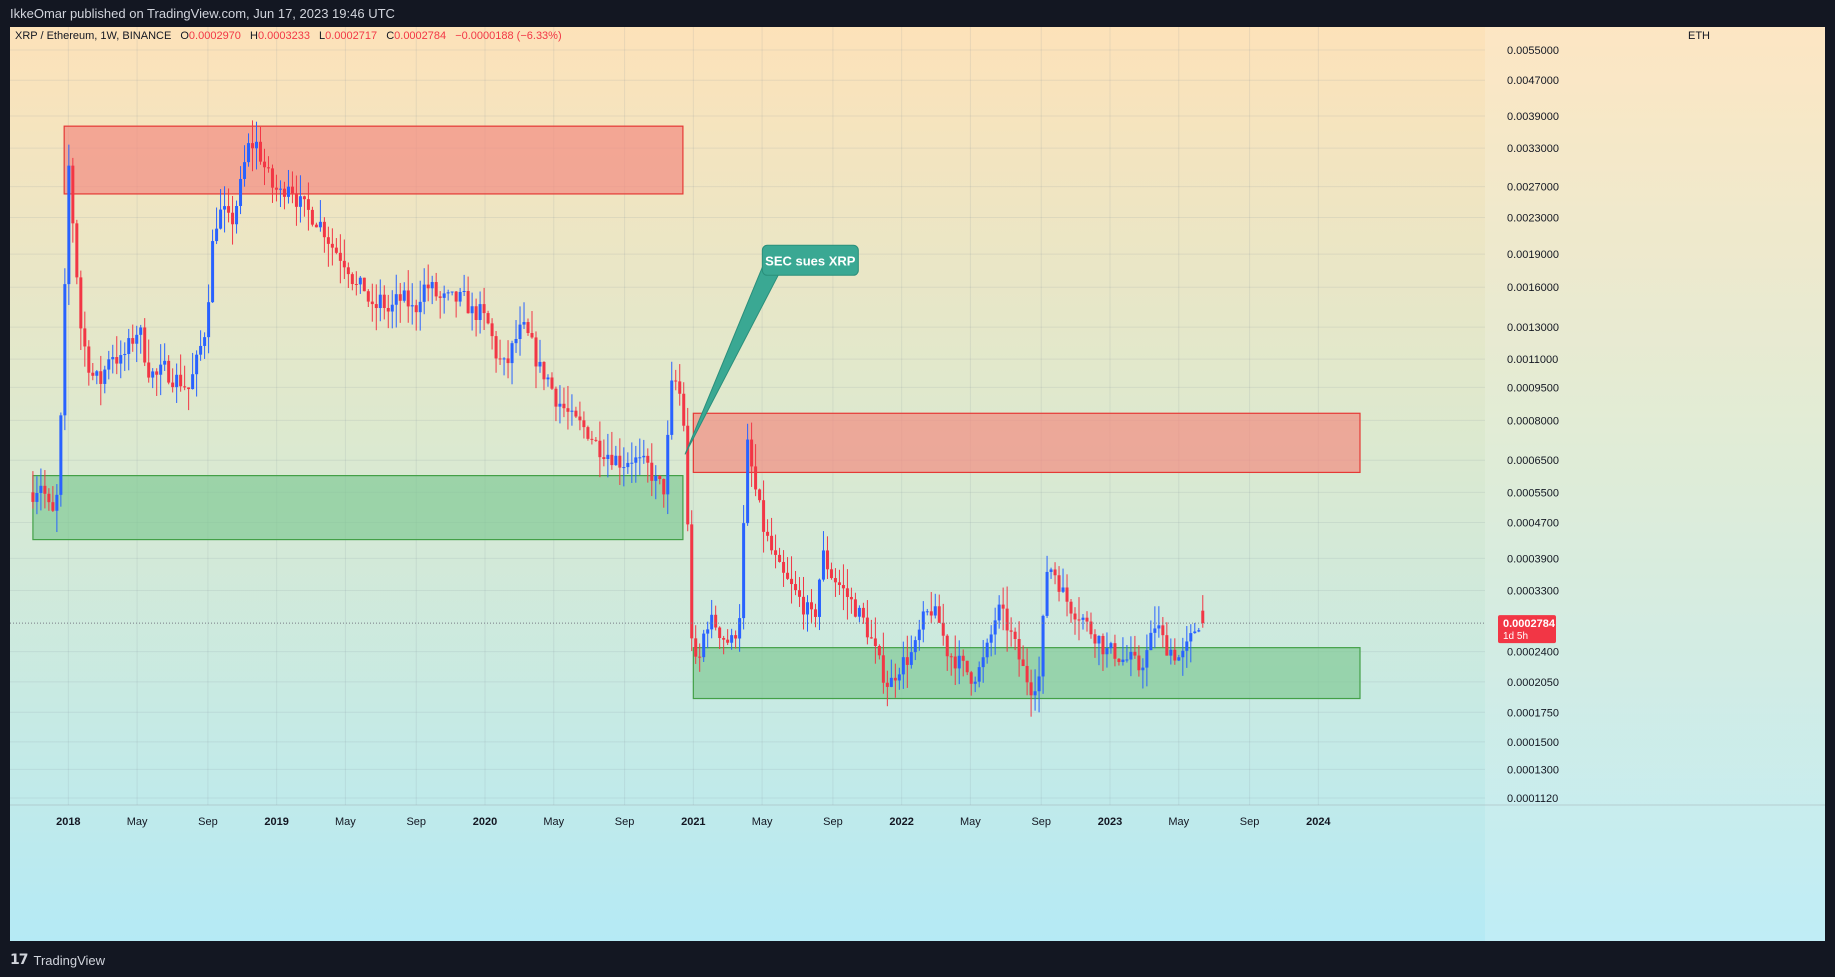 Image resolution: width=1835 pixels, height=977 pixels. I want to click on y-tick-label: 0.0047000, so click(1533, 81).